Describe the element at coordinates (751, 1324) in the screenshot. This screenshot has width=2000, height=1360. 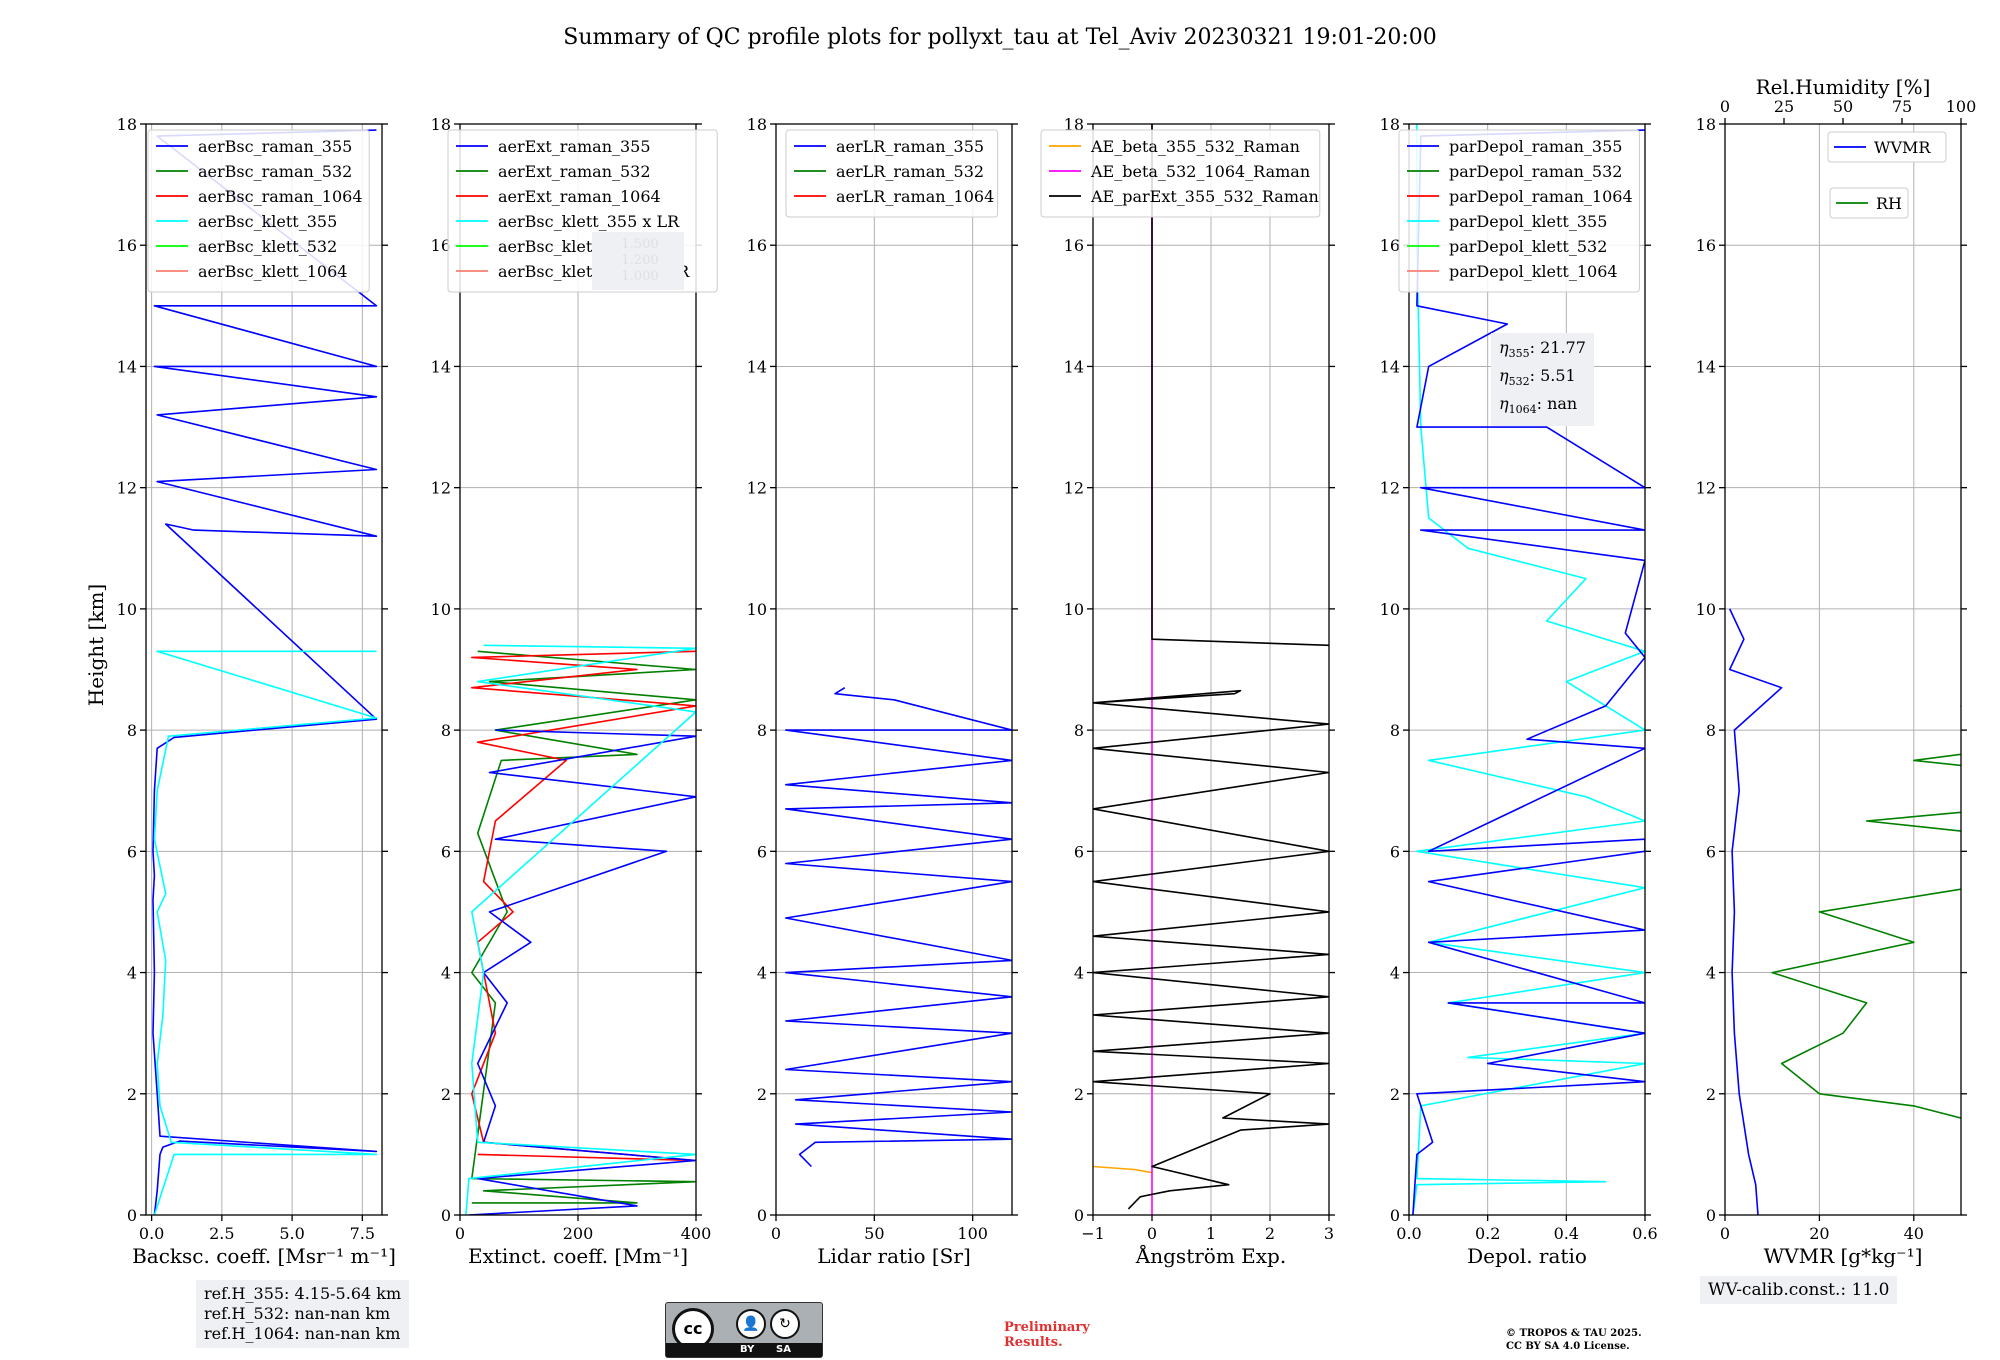
I see `attribution-icon: 👤` at that location.